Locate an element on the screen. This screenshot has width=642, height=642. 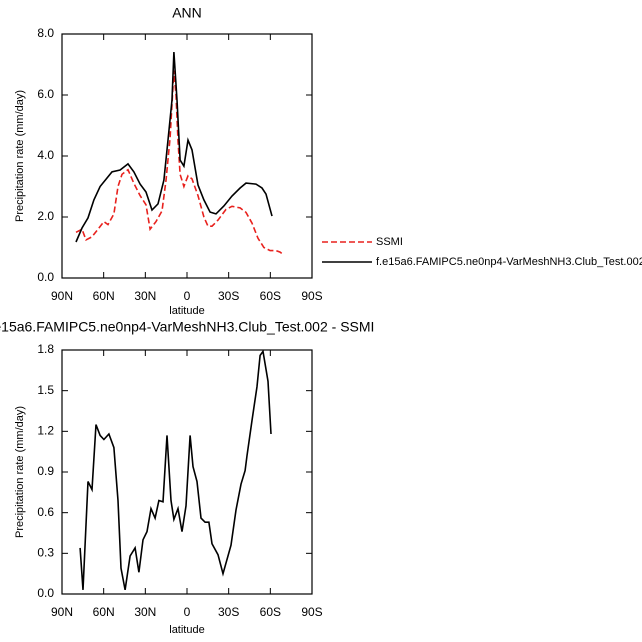
y-tick-label: 1.8 is located at coordinates (45, 349).